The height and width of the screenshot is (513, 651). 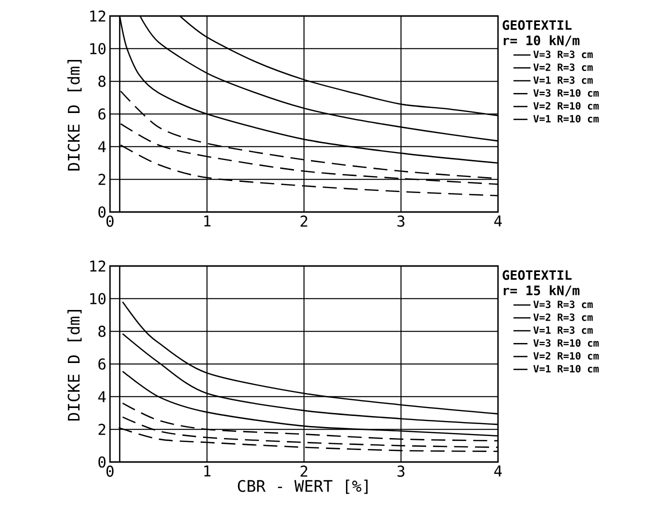 I want to click on x-axis-title: CBR - WERT [%], so click(x=303, y=487).